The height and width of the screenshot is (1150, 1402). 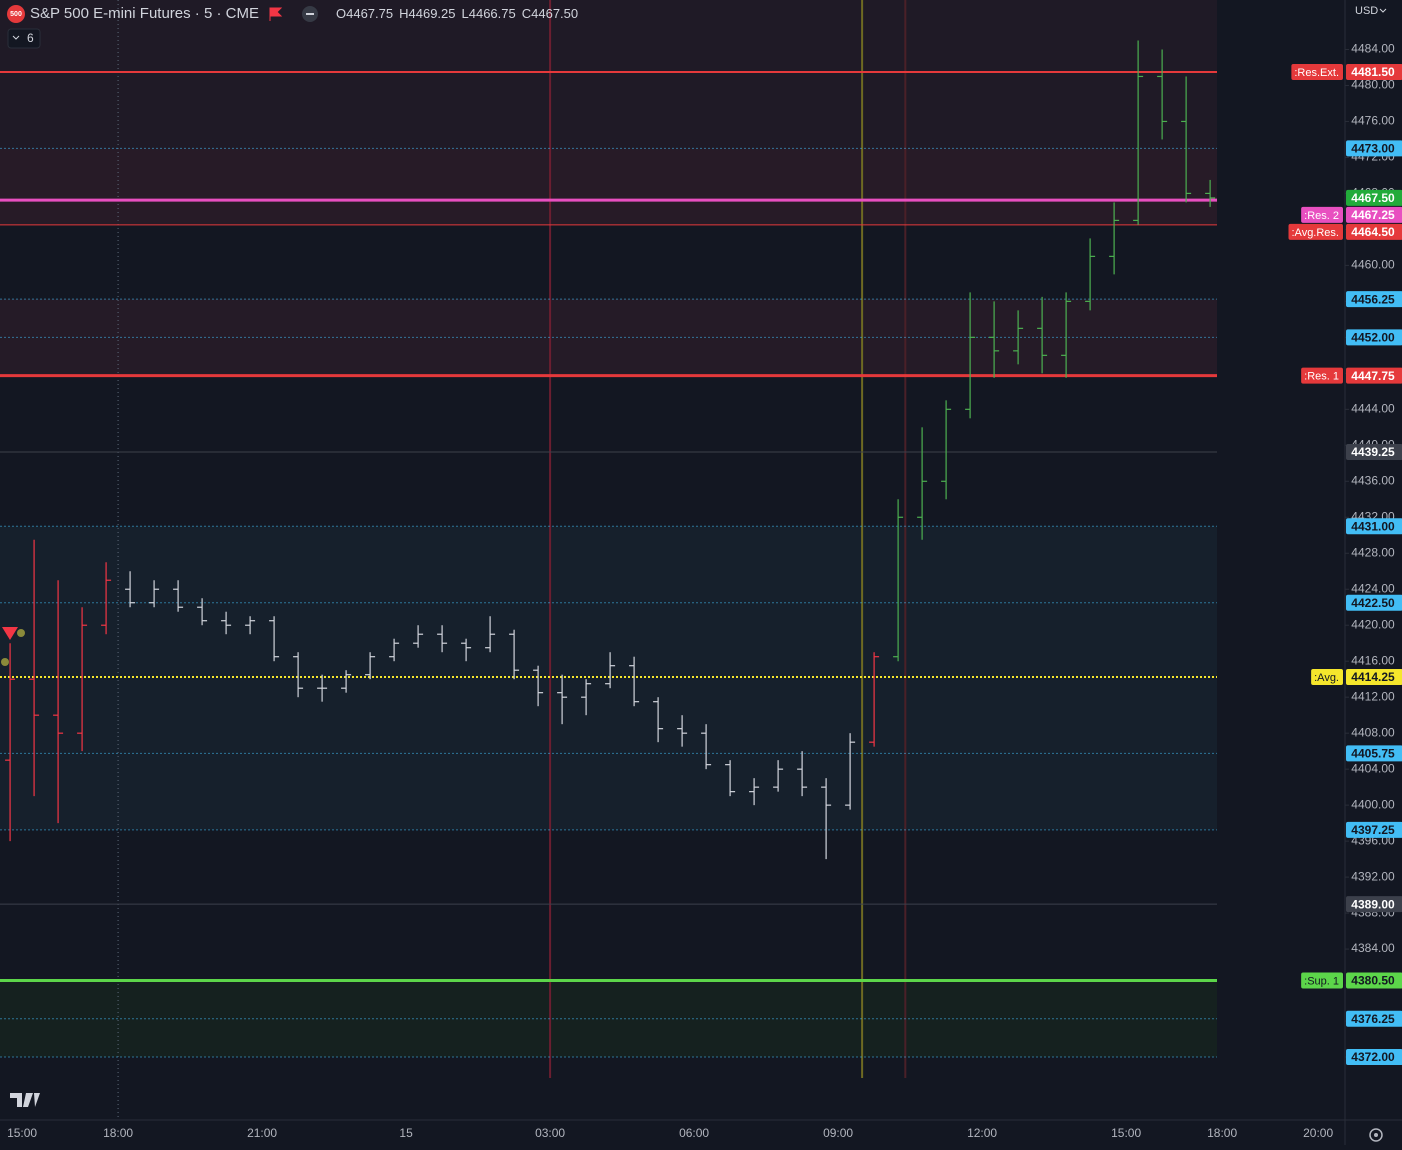 What do you see at coordinates (1373, 904) in the screenshot?
I see `price-badge-label: 4389.00` at bounding box center [1373, 904].